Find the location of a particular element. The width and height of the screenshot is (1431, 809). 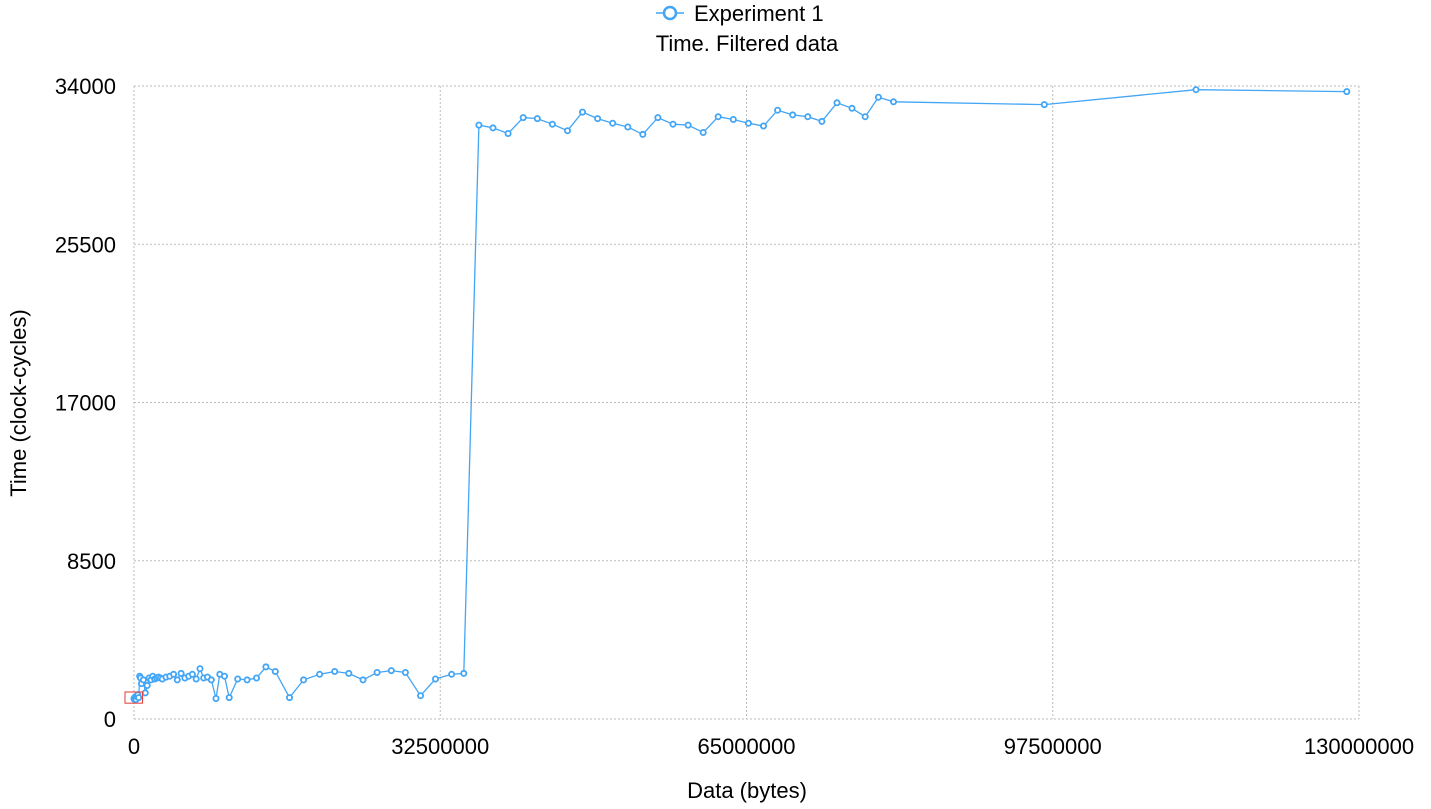

legend-marker is located at coordinates (670, 13).